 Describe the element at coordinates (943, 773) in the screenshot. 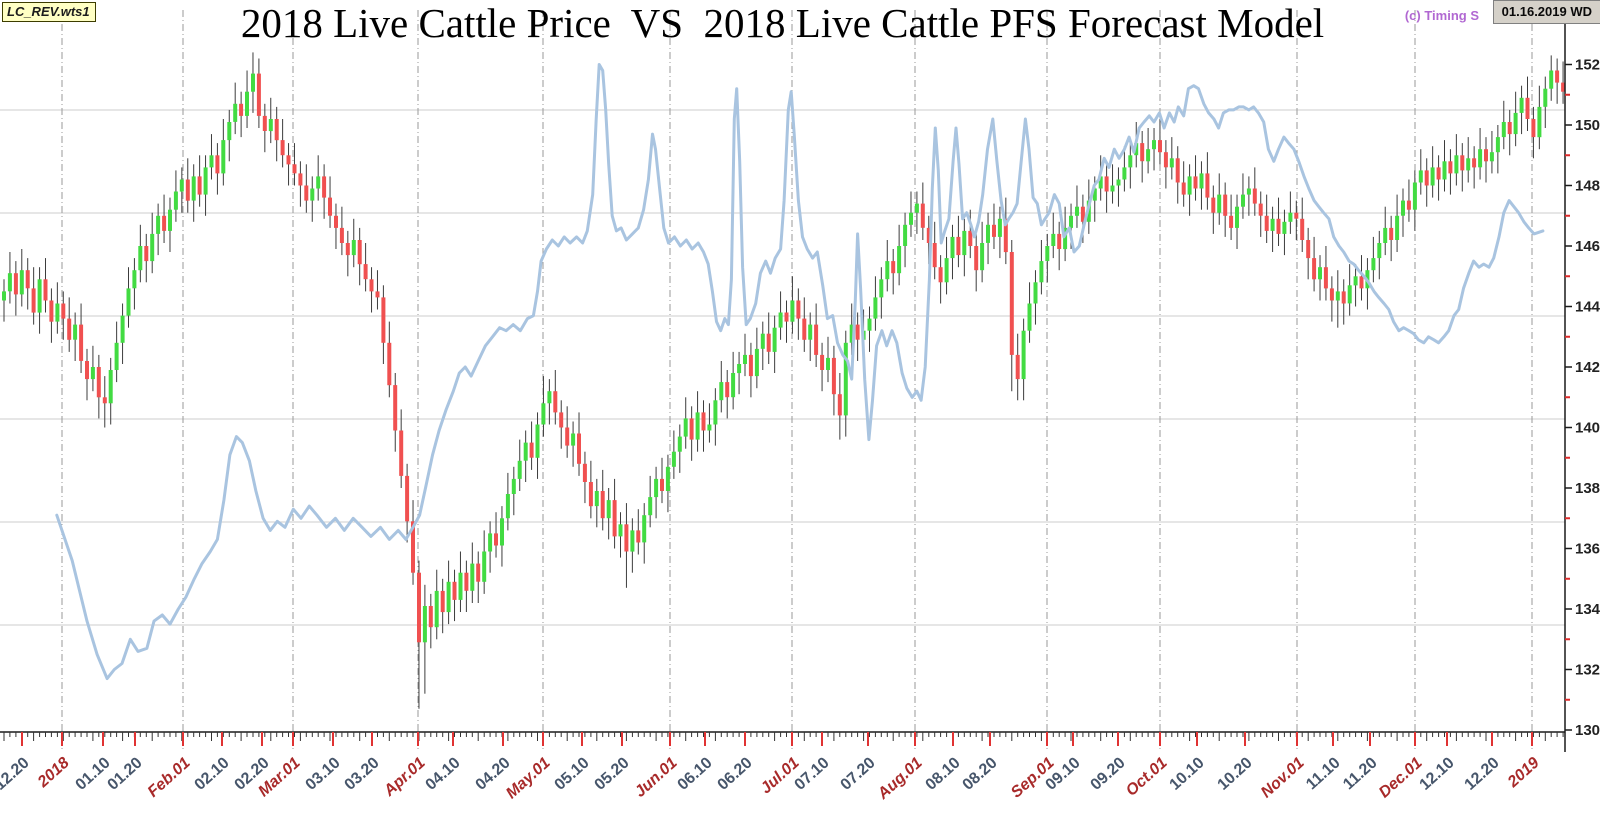

I see `x-axis-label: 08.10` at that location.